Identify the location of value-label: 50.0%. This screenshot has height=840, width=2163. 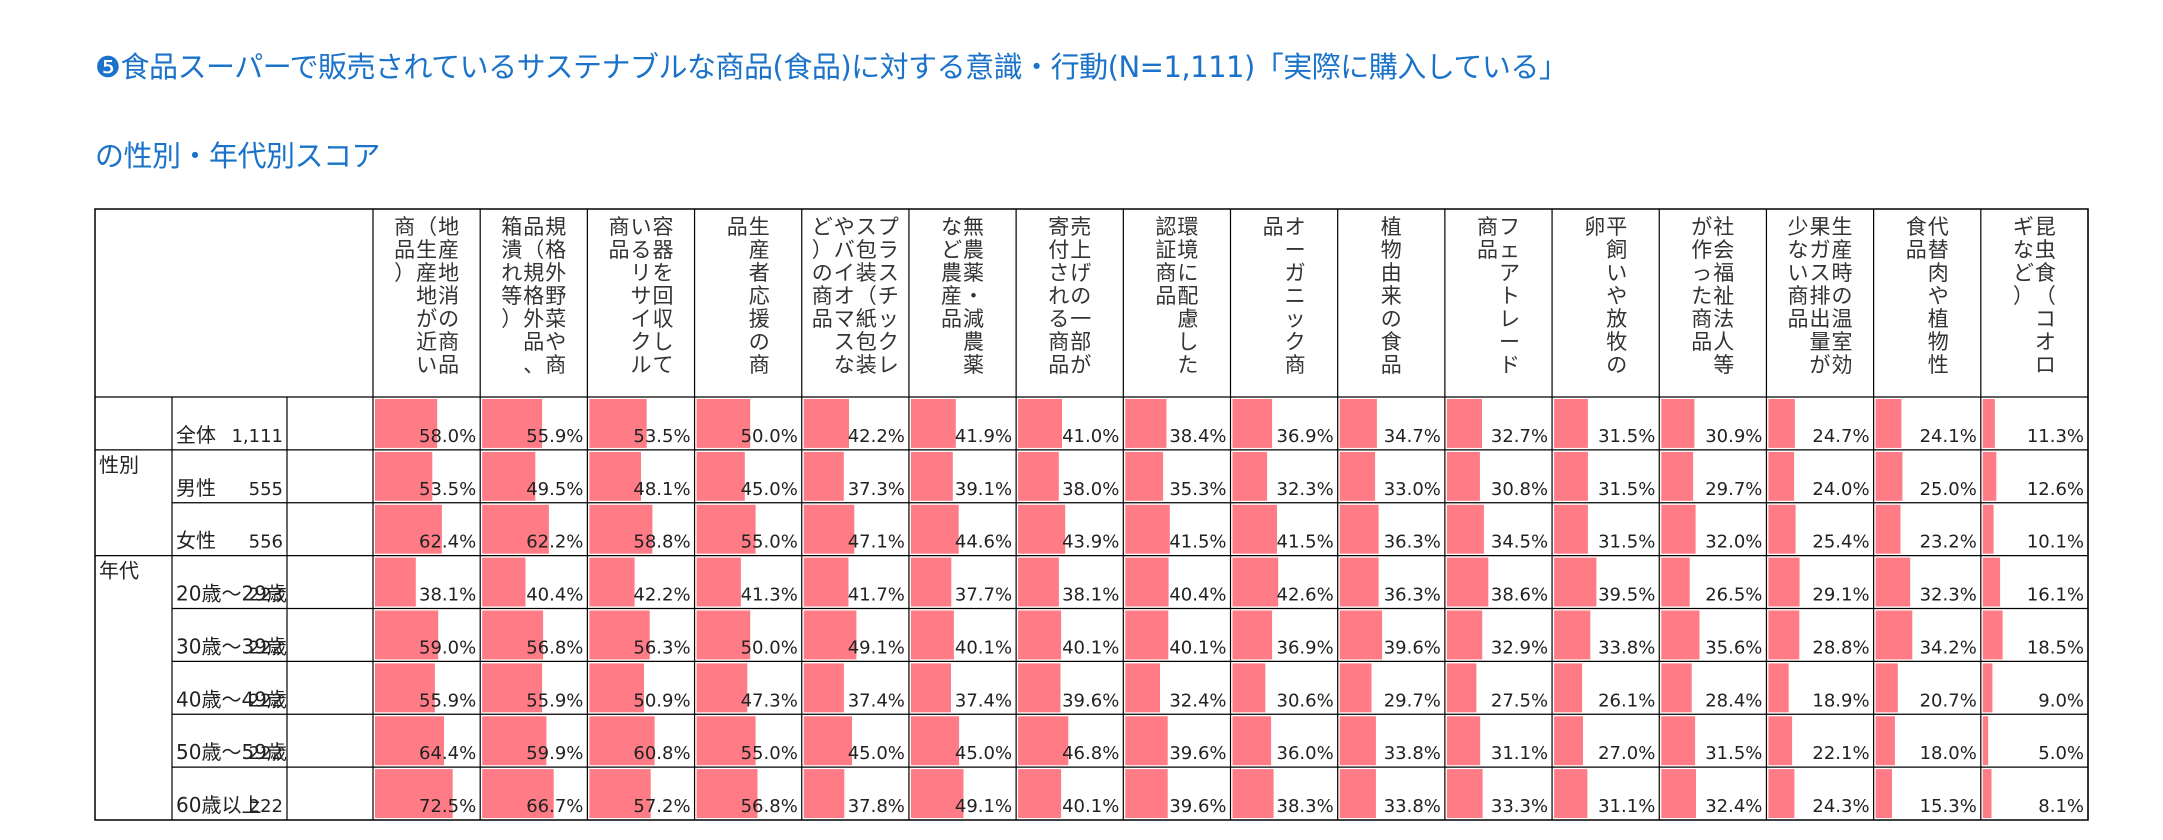
(769, 436).